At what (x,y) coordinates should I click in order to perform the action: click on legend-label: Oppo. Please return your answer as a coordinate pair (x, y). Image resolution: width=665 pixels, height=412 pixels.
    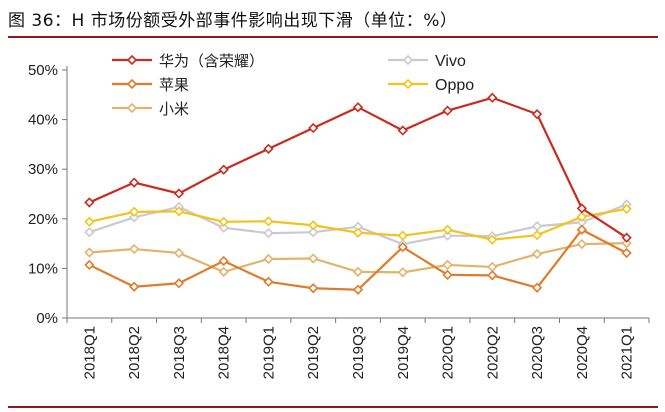
    Looking at the image, I should click on (454, 85).